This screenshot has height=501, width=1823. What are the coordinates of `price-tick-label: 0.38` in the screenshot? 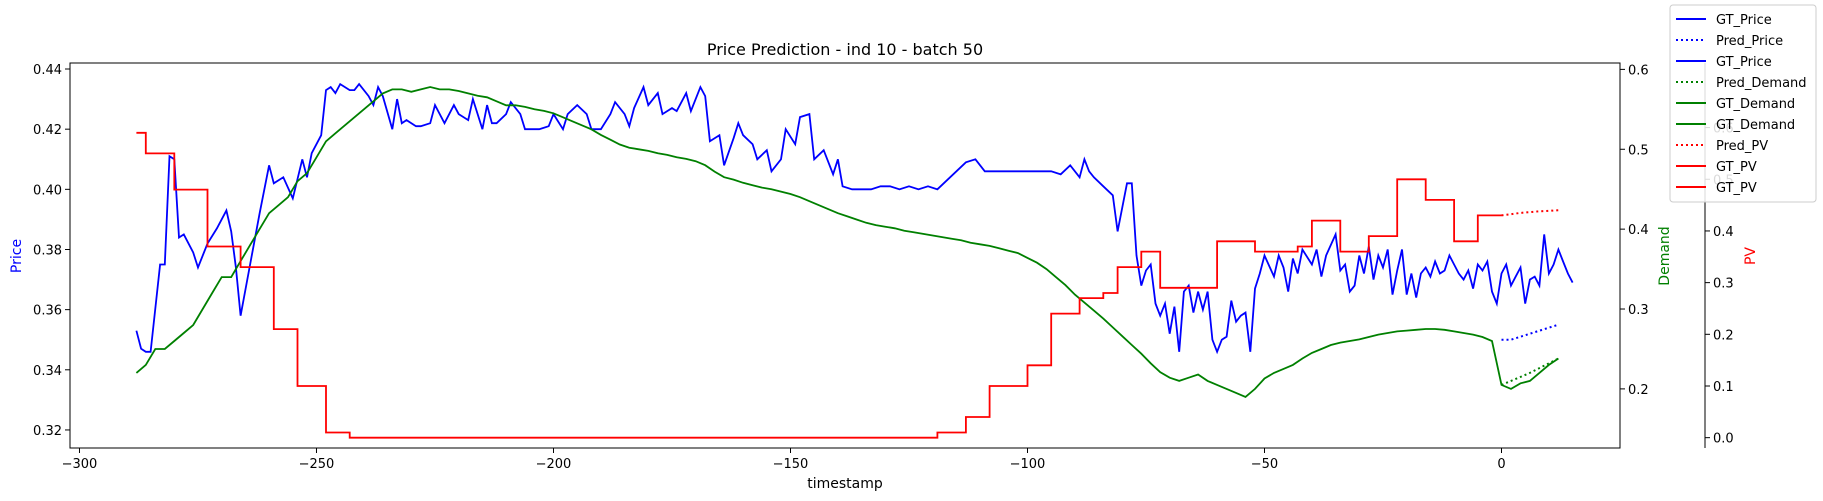 It's located at (47, 250).